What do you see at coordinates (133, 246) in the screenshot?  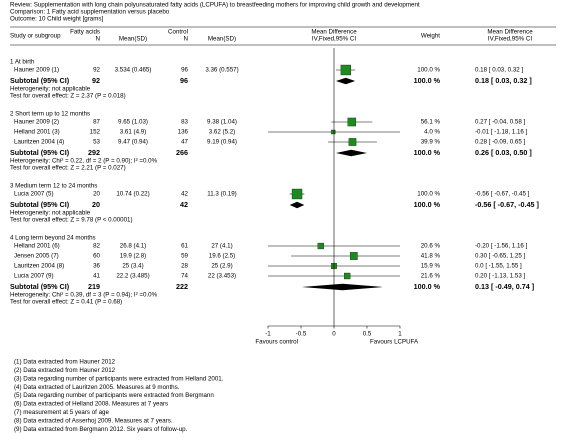 I see `msd1: 26.8 (4.1)` at bounding box center [133, 246].